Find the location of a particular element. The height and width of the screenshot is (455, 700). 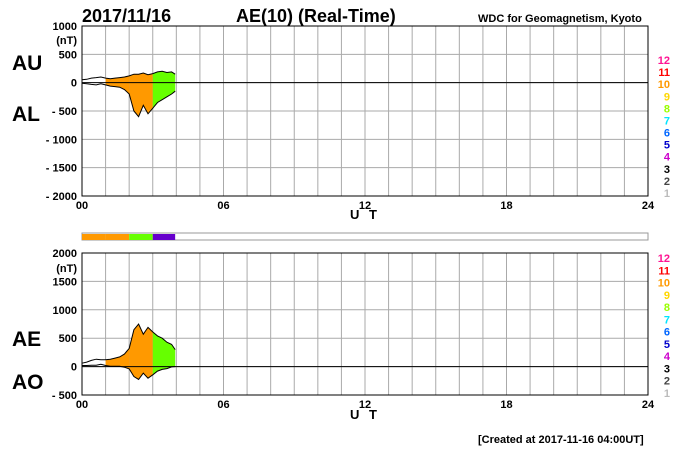

panel2-x-tick-label: 18 is located at coordinates (506, 405).